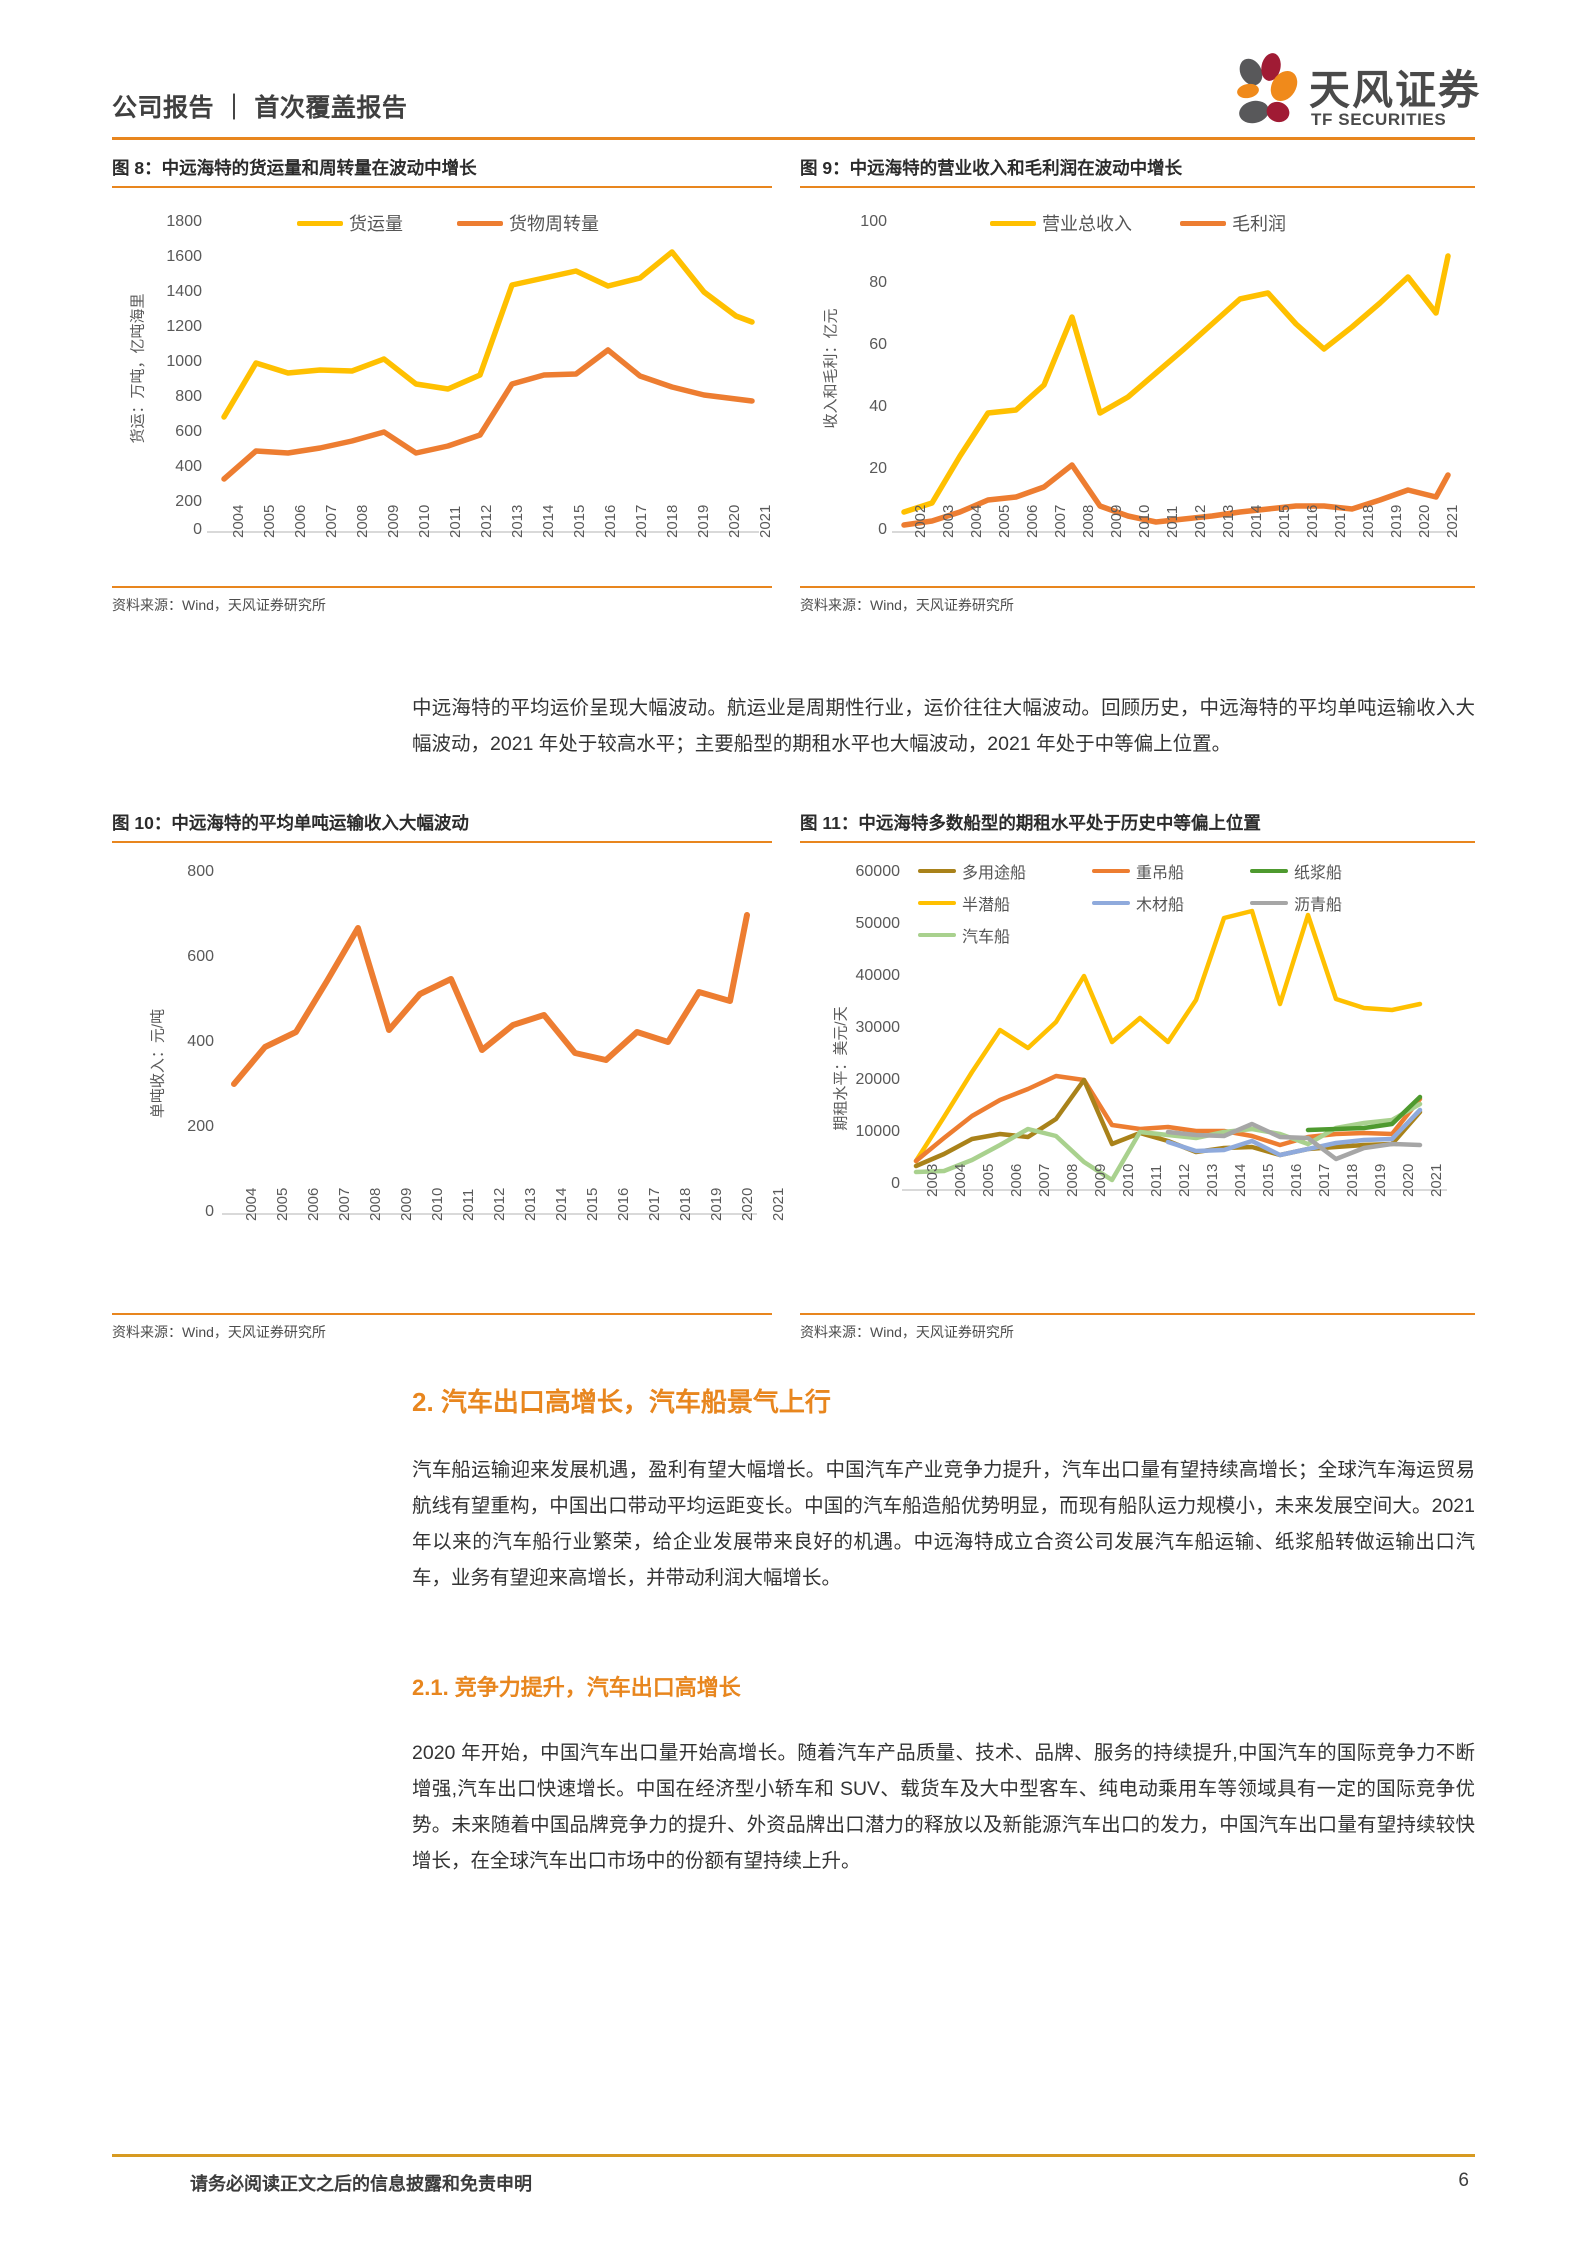 This screenshot has height=2245, width=1587. Describe the element at coordinates (878, 1027) in the screenshot. I see `figure-11-ytick: 30000` at that location.